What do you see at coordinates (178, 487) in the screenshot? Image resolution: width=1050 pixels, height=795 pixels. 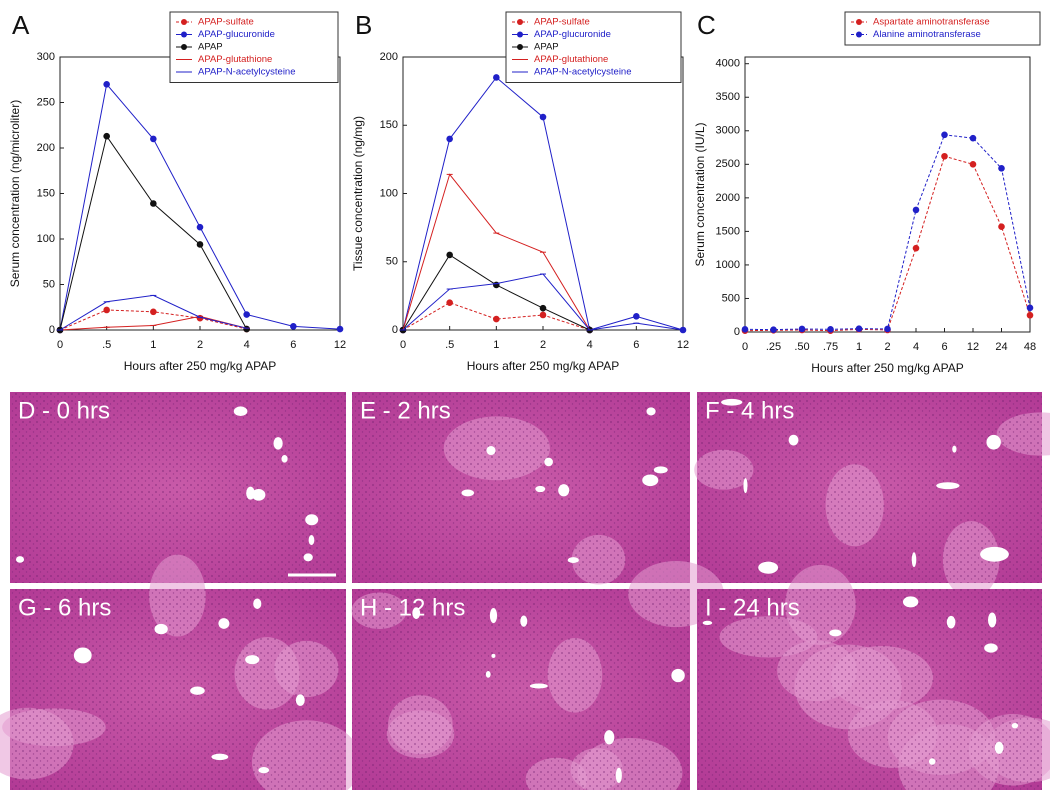 I see `histology-image: D - 0 hrs` at bounding box center [178, 487].